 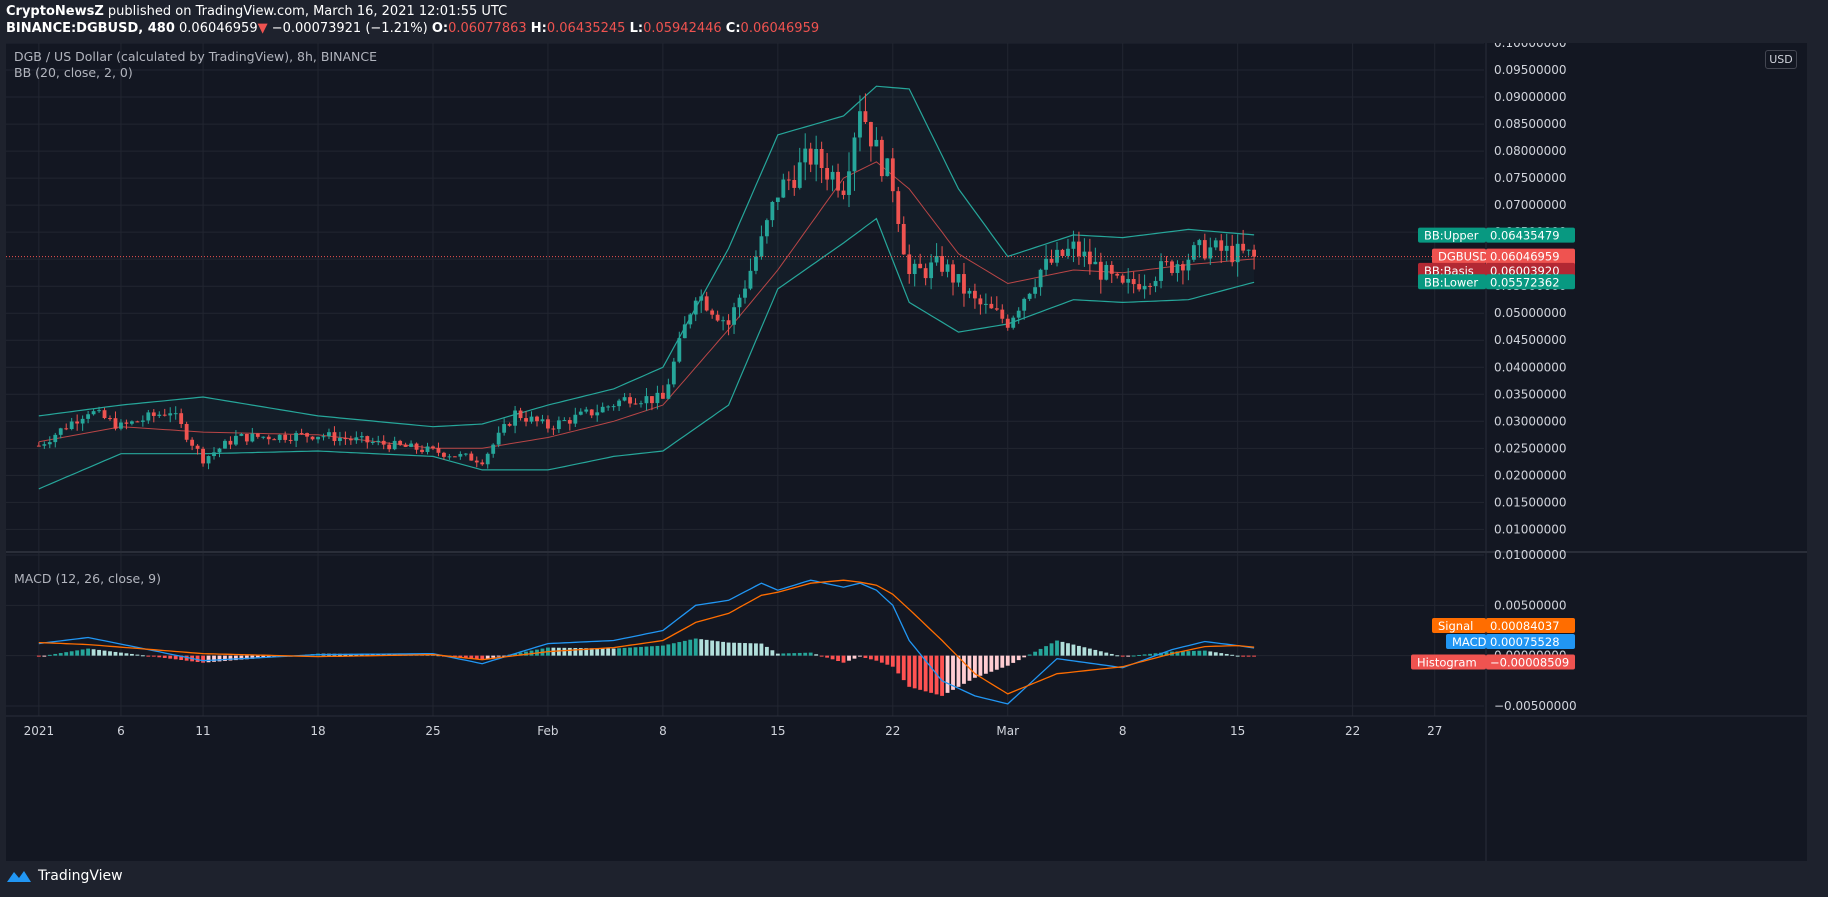 What do you see at coordinates (1530, 205) in the screenshot?
I see `price-tick-label: 0.07000000` at bounding box center [1530, 205].